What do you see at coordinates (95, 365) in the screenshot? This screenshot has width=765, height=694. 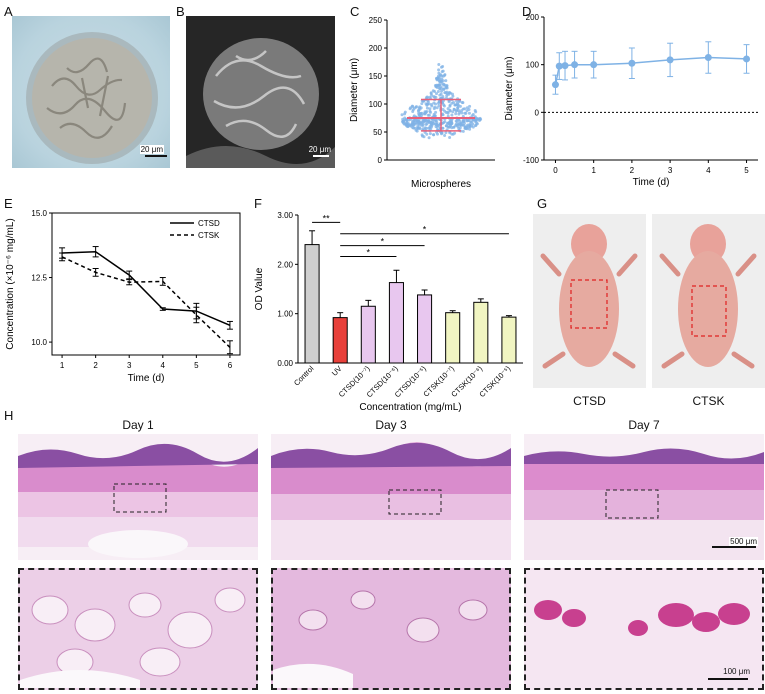 I see `e-x-tick-label: 2` at bounding box center [95, 365].